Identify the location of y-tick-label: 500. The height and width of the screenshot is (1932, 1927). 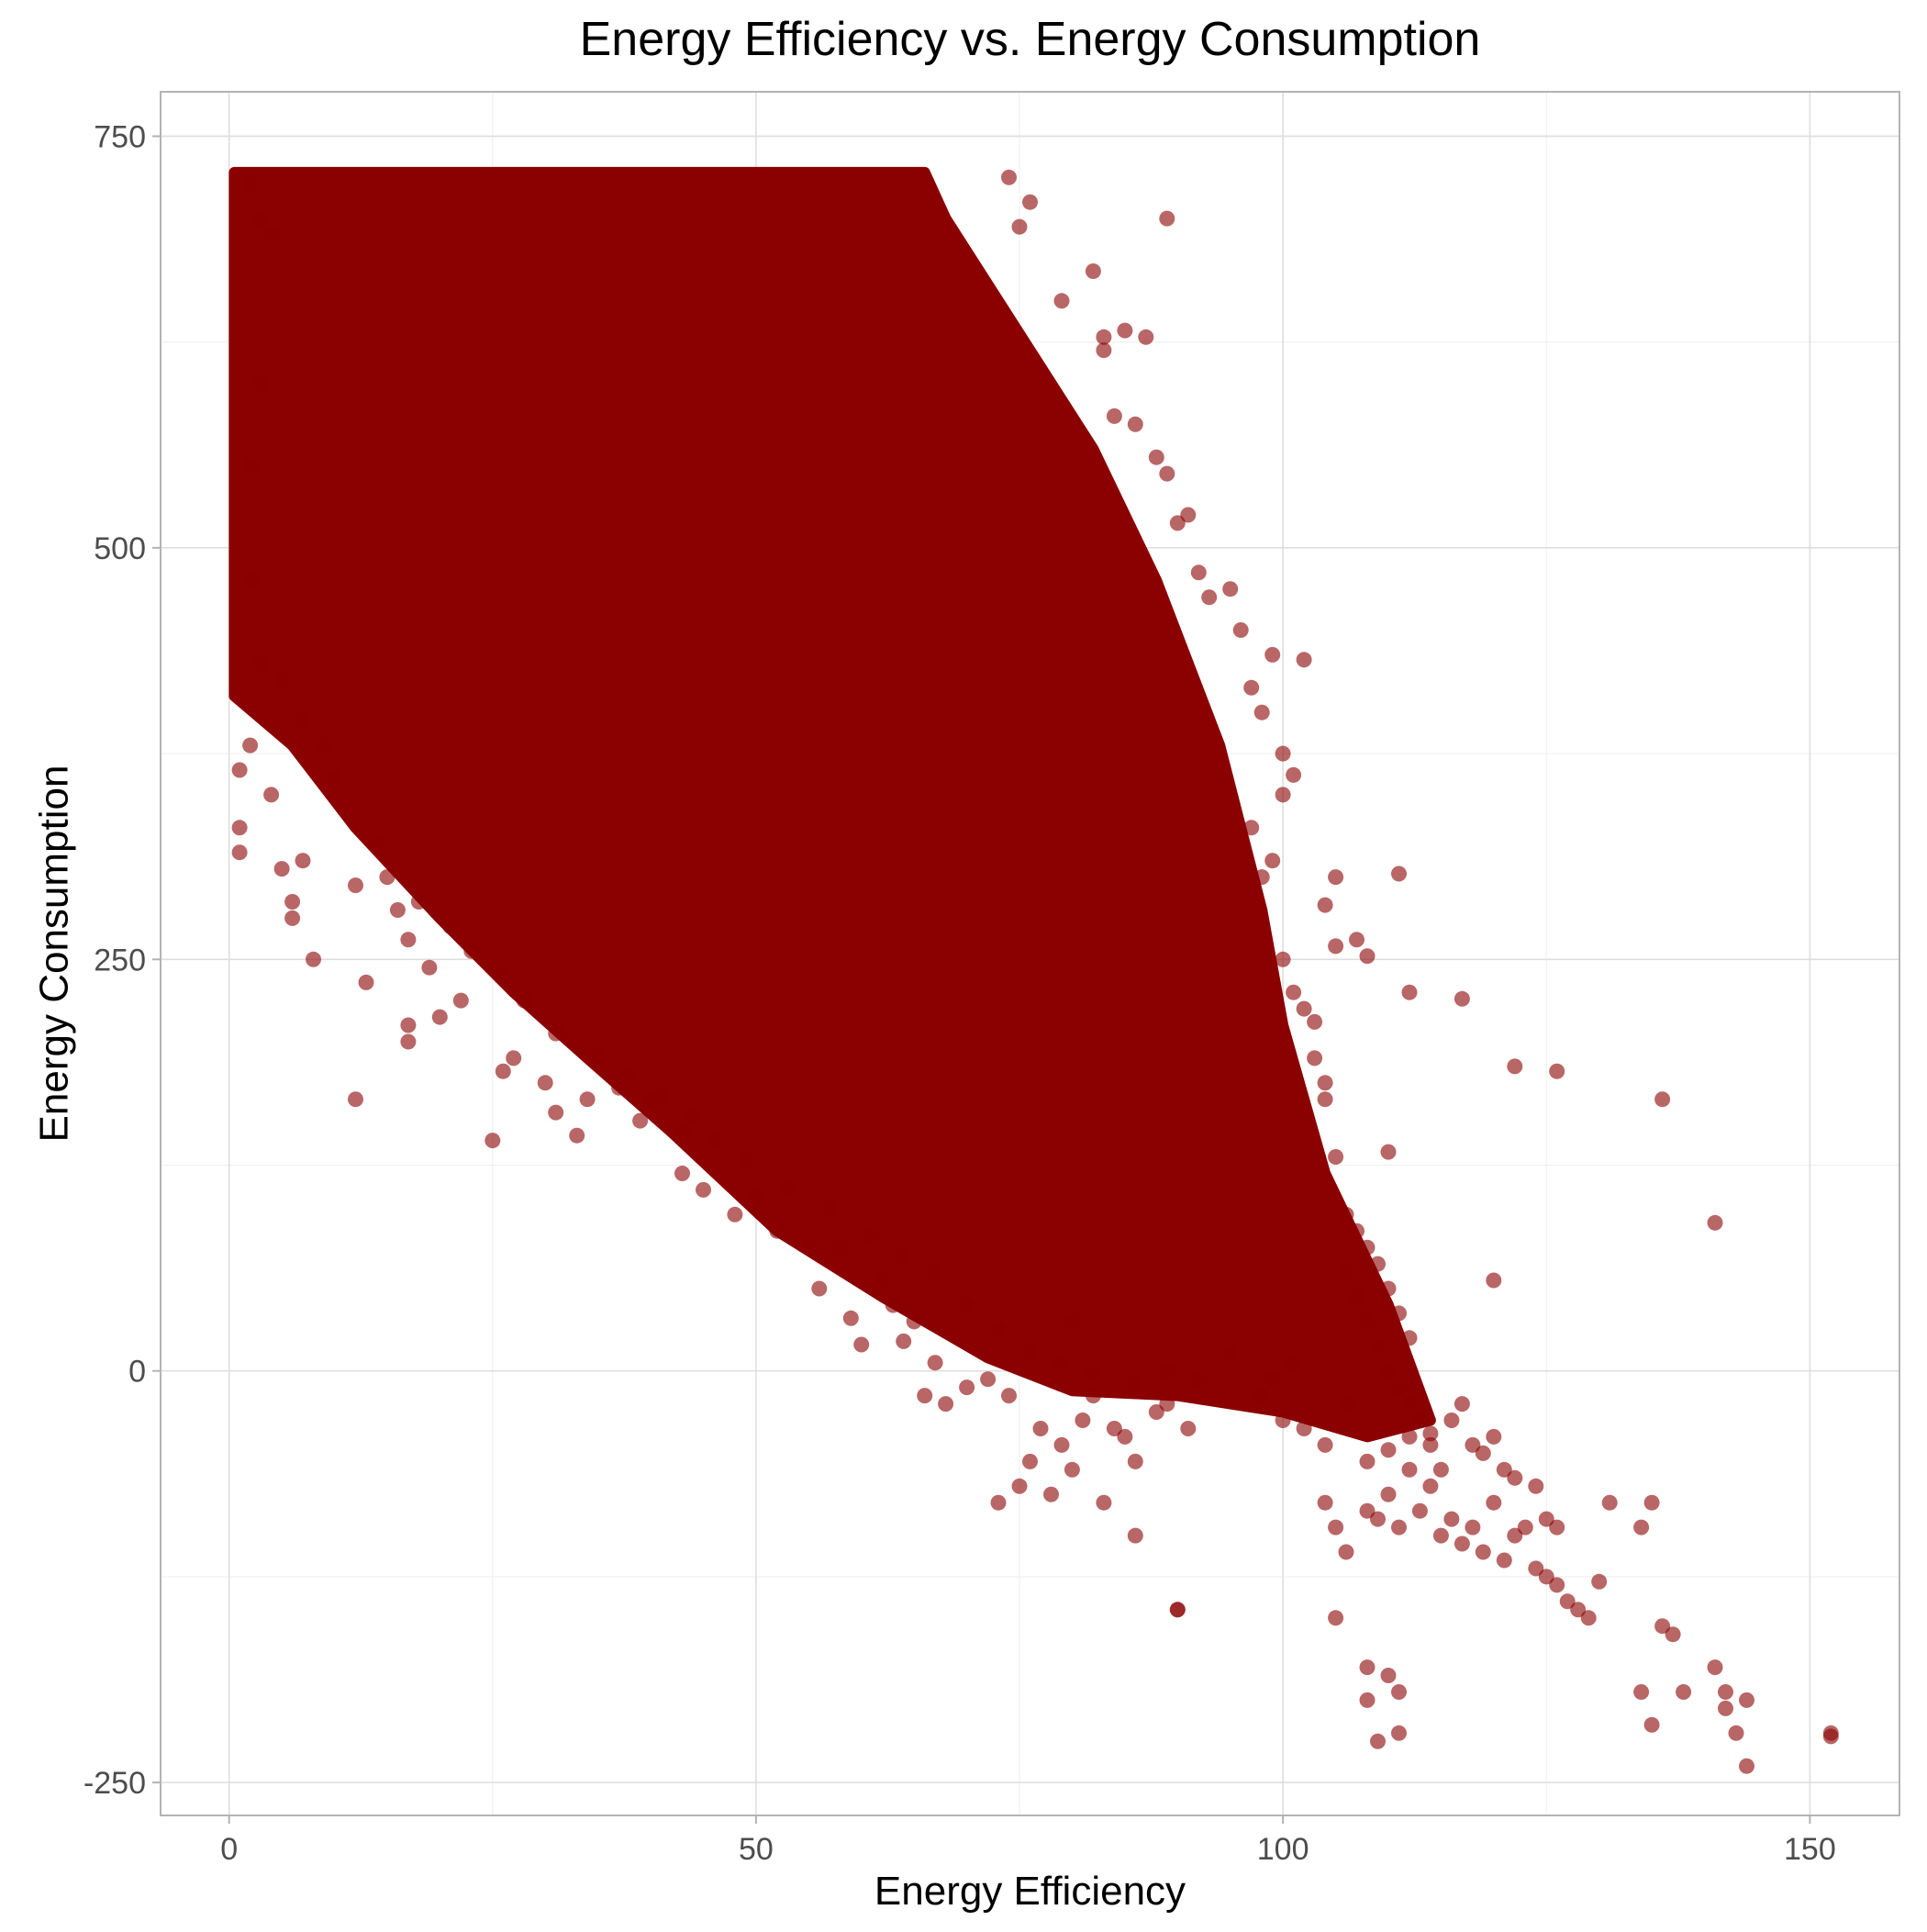
(120, 548).